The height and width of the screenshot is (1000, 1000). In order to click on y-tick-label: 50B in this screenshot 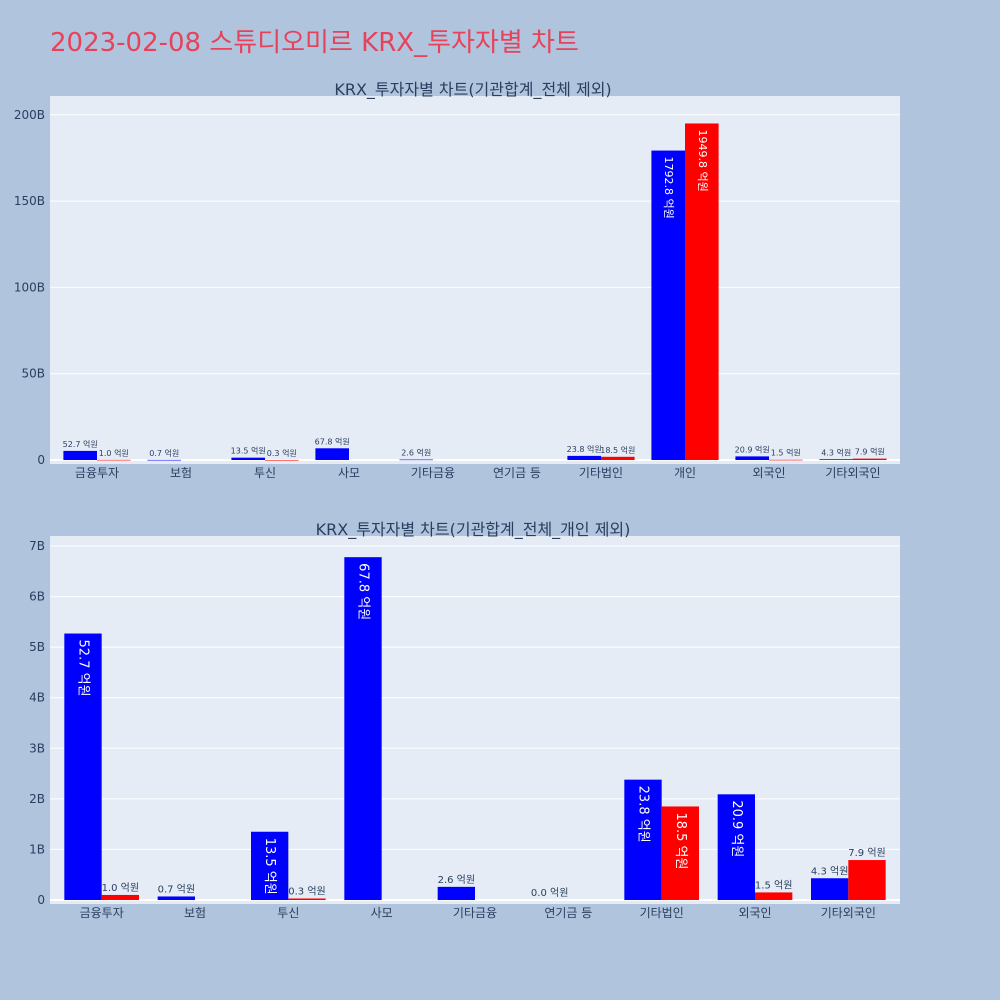, I will do `click(33, 374)`.